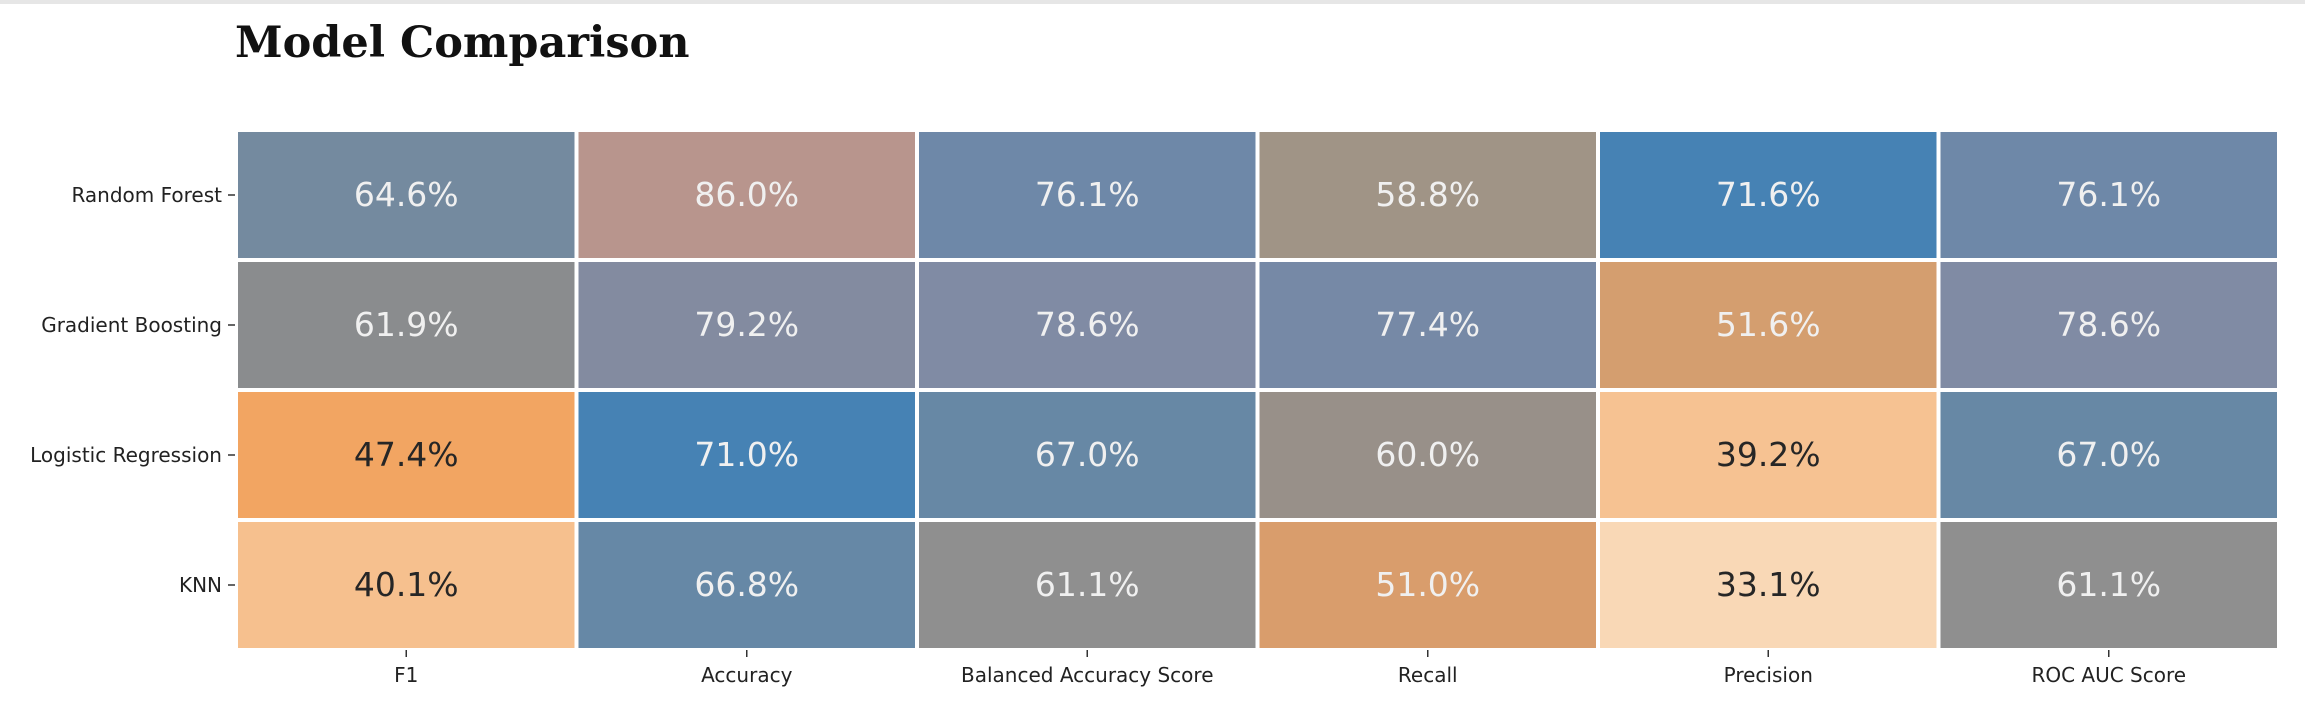  I want to click on cell-value-label: 47.4%, so click(406, 454).